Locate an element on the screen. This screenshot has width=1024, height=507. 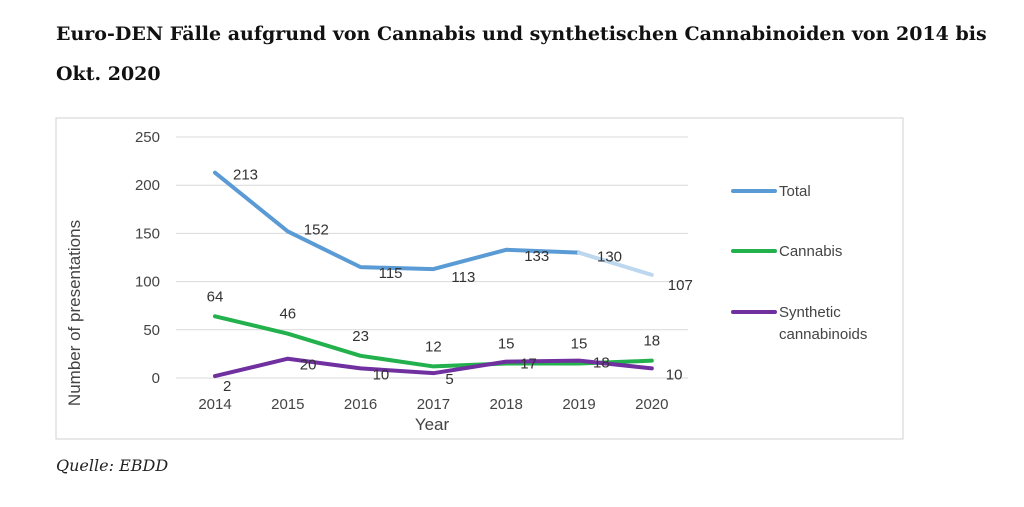
legend: Total Cannabis Synthetic cannabinoids is located at coordinates (799, 263).